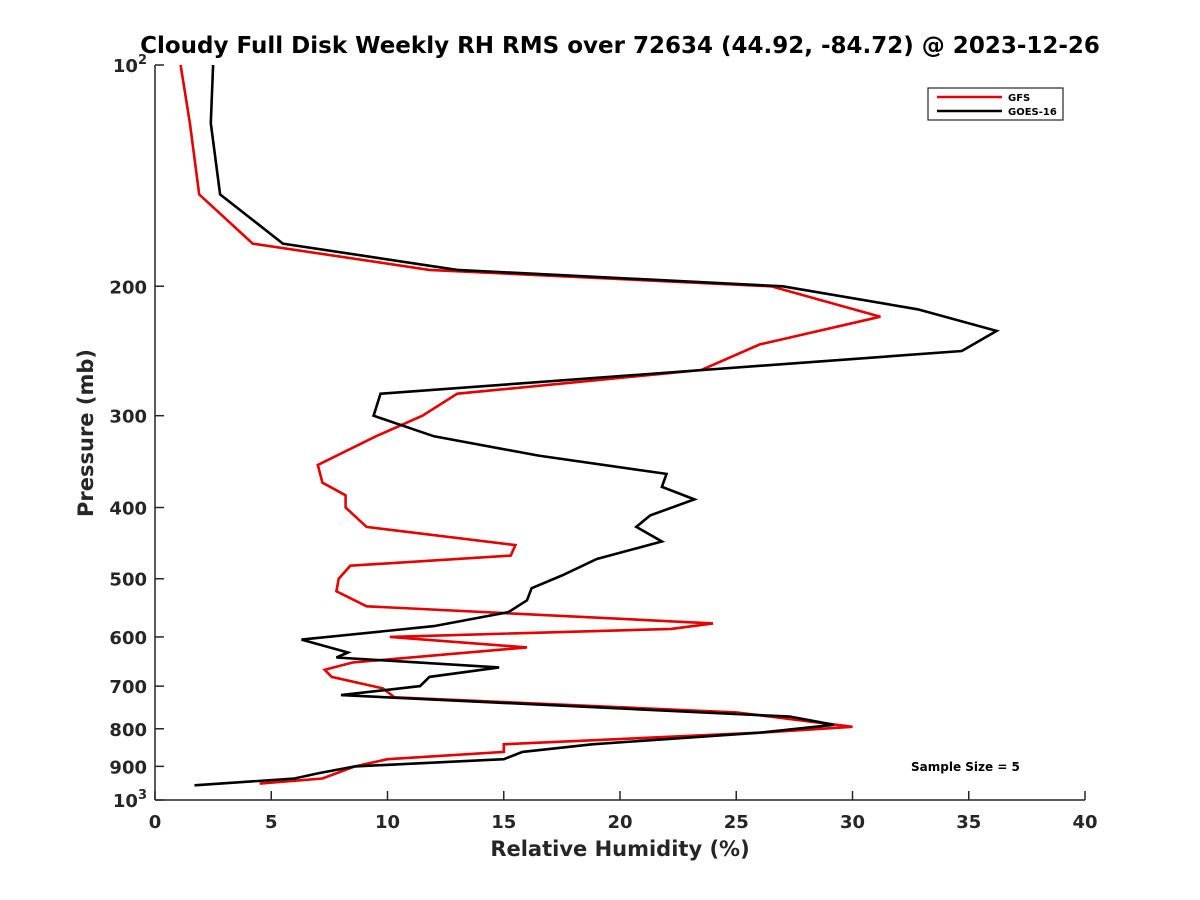  I want to click on y-tick-label: 800, so click(128, 730).